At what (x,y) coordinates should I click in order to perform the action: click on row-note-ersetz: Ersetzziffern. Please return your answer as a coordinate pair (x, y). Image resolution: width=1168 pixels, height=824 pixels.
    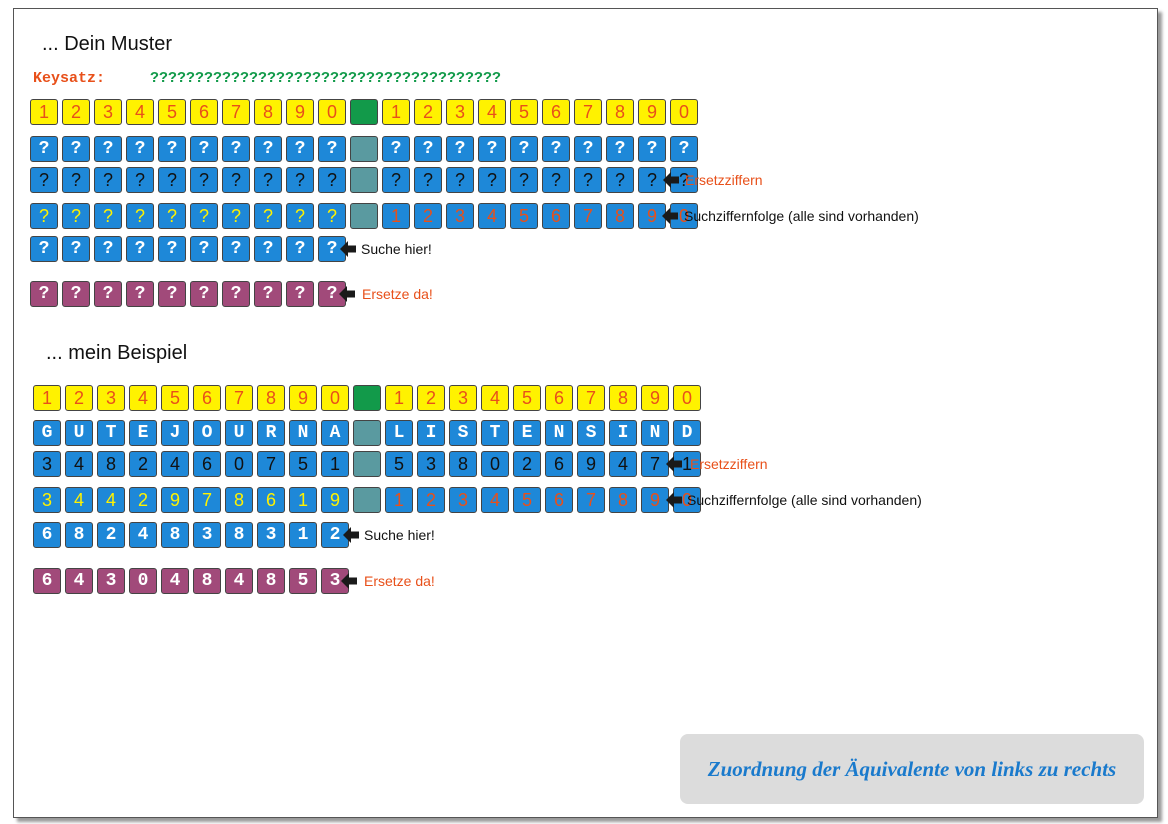
    Looking at the image, I should click on (729, 464).